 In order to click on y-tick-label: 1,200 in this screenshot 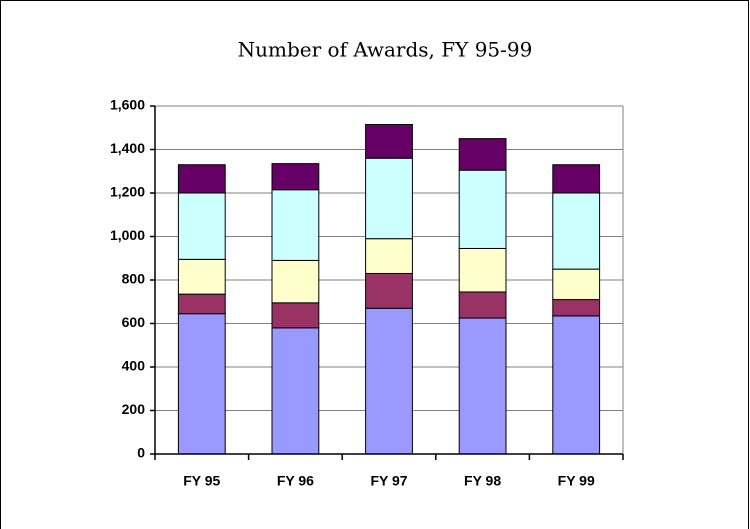, I will do `click(127, 192)`.